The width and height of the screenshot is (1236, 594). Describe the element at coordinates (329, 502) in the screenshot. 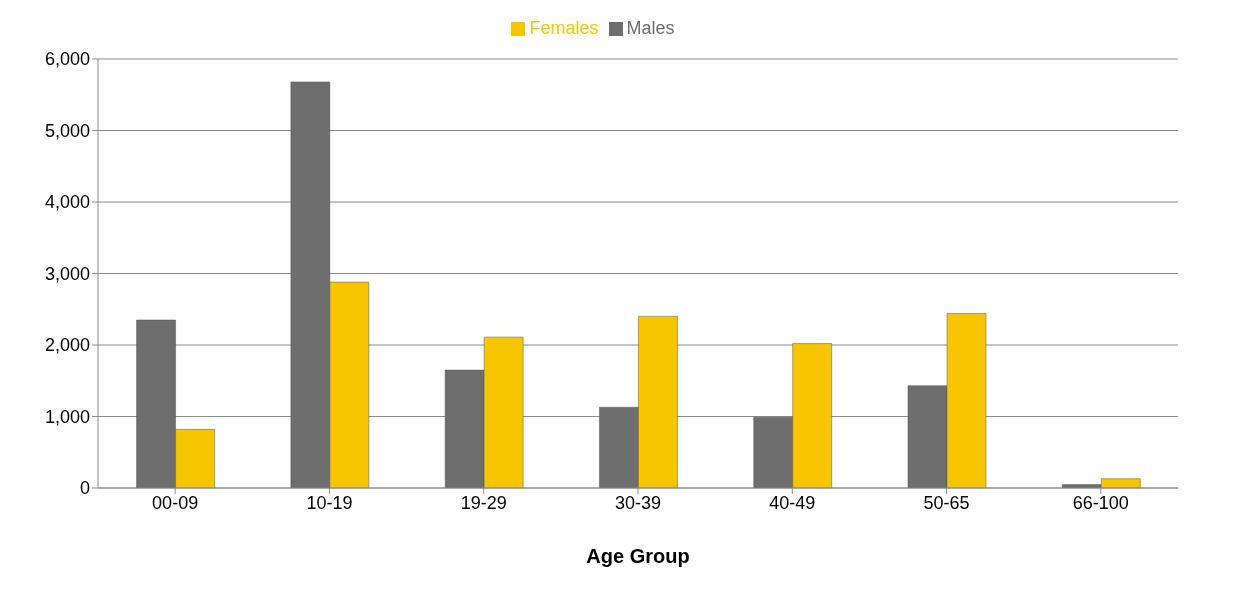

I see `x-tick-label: 10-19` at that location.